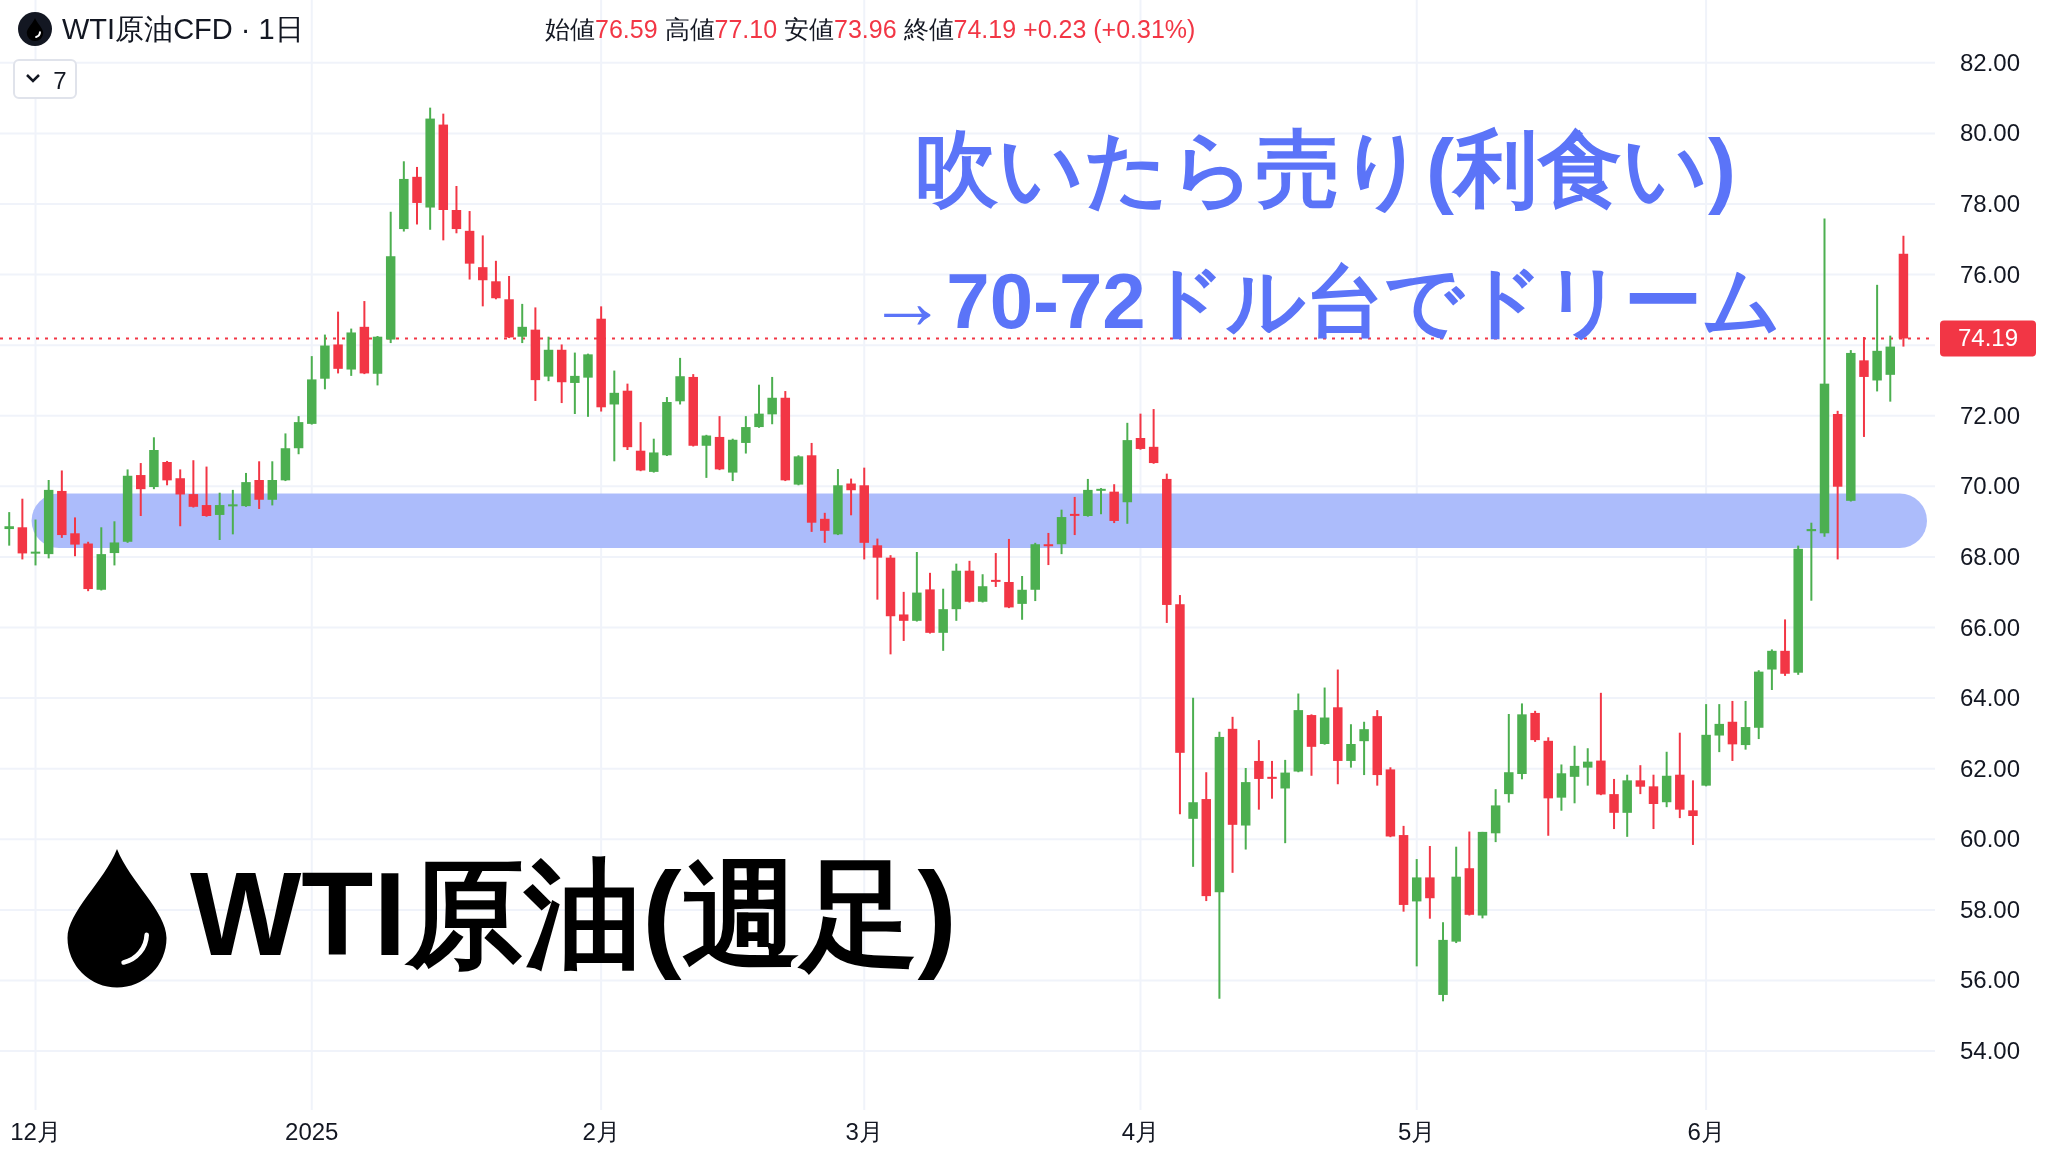 Image resolution: width=2048 pixels, height=1154 pixels. I want to click on y-tick-label: 78.00, so click(1990, 203).